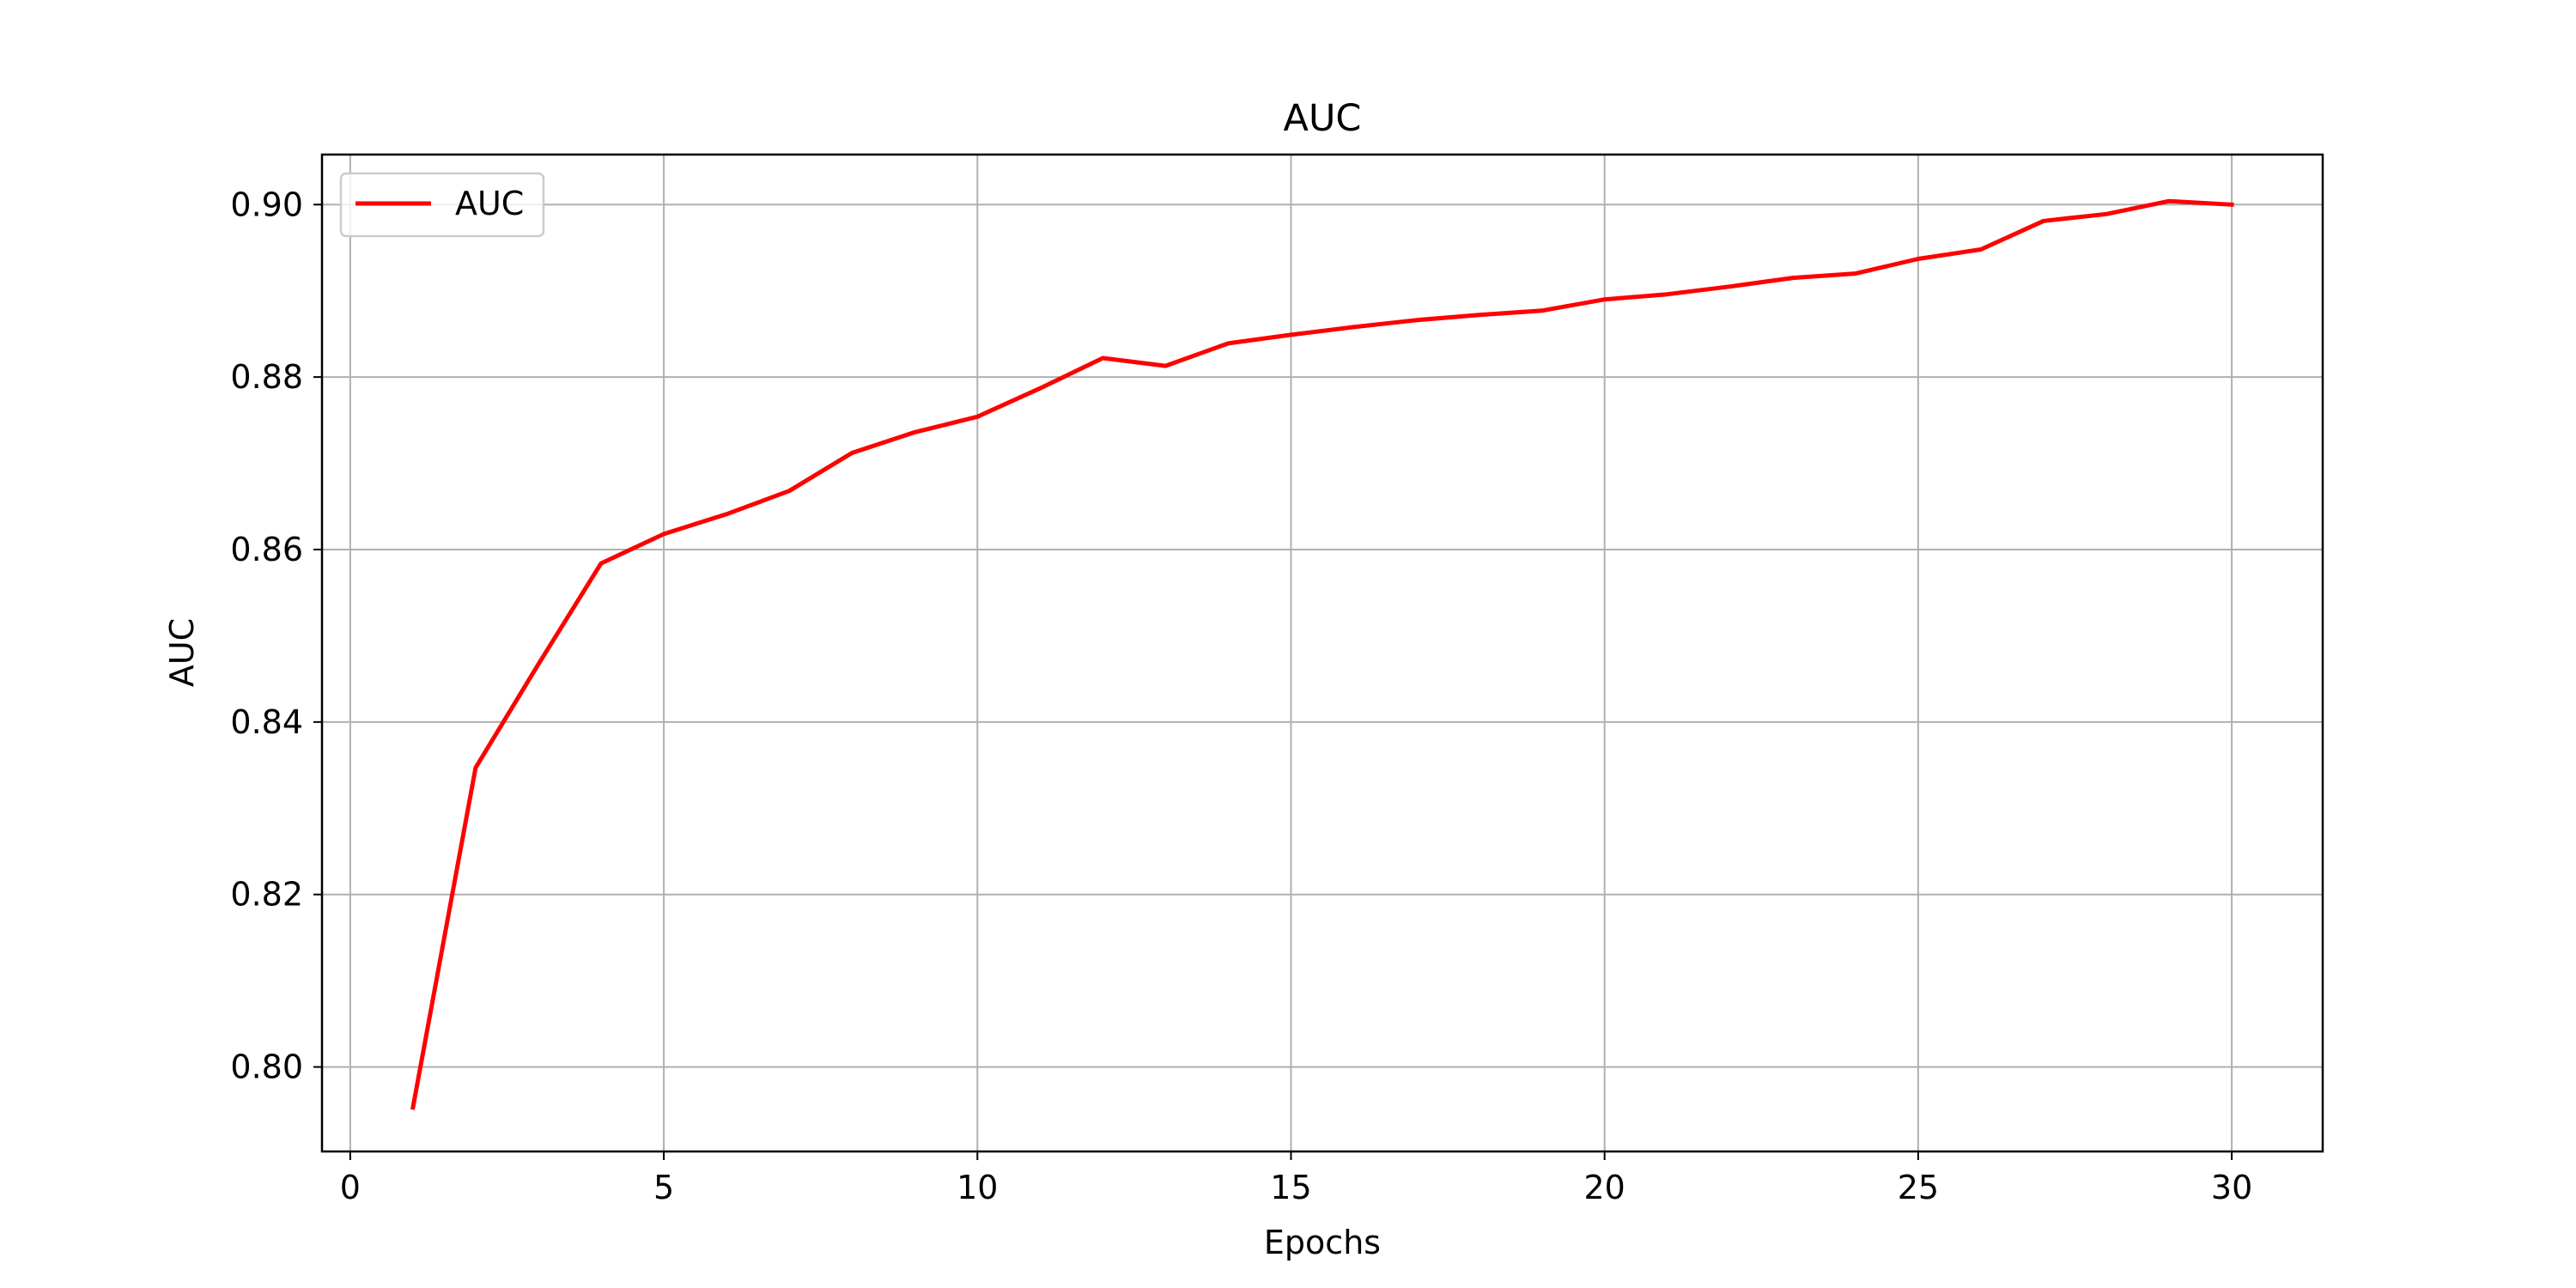  Describe the element at coordinates (1918, 1188) in the screenshot. I see `x-tick-label: 25` at that location.